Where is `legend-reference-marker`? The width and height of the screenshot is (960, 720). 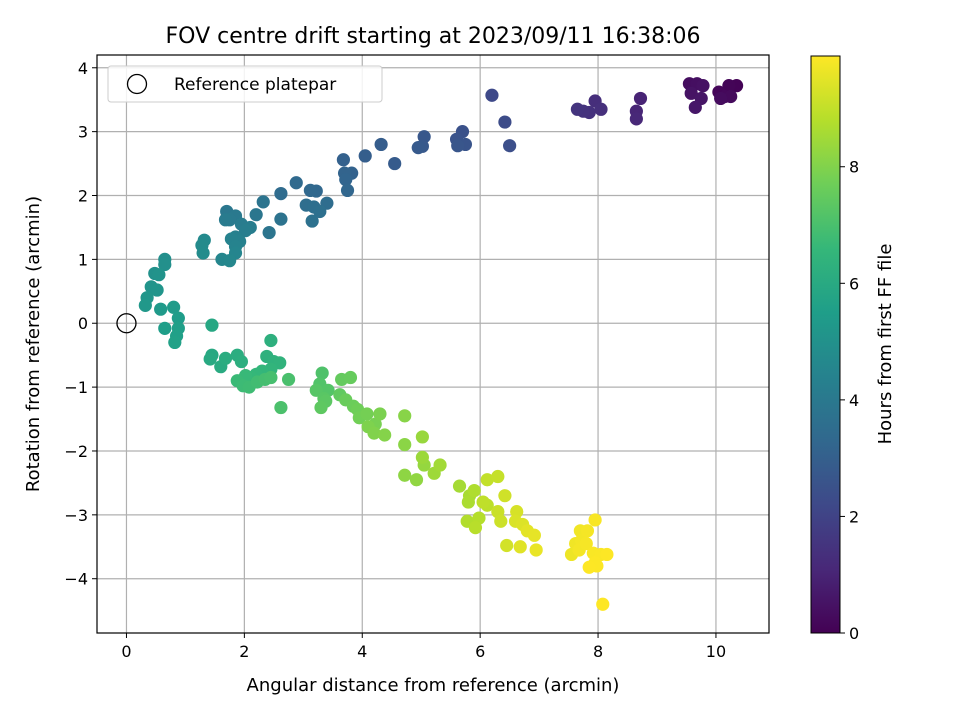
legend-reference-marker is located at coordinates (137, 84).